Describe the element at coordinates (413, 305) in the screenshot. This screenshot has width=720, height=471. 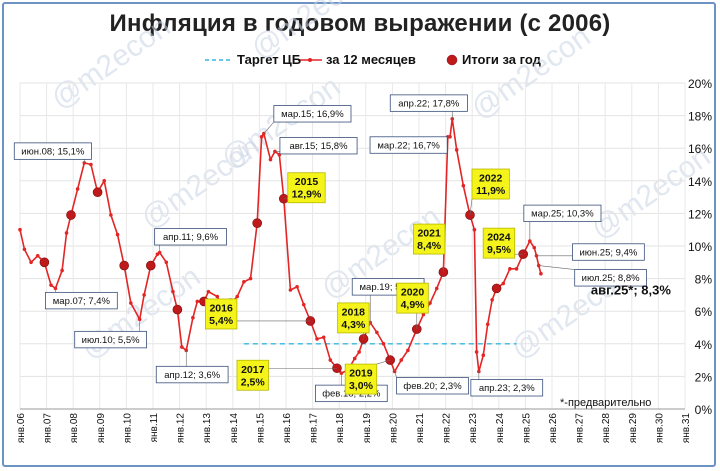
I see `annotation-label: 4,9%` at that location.